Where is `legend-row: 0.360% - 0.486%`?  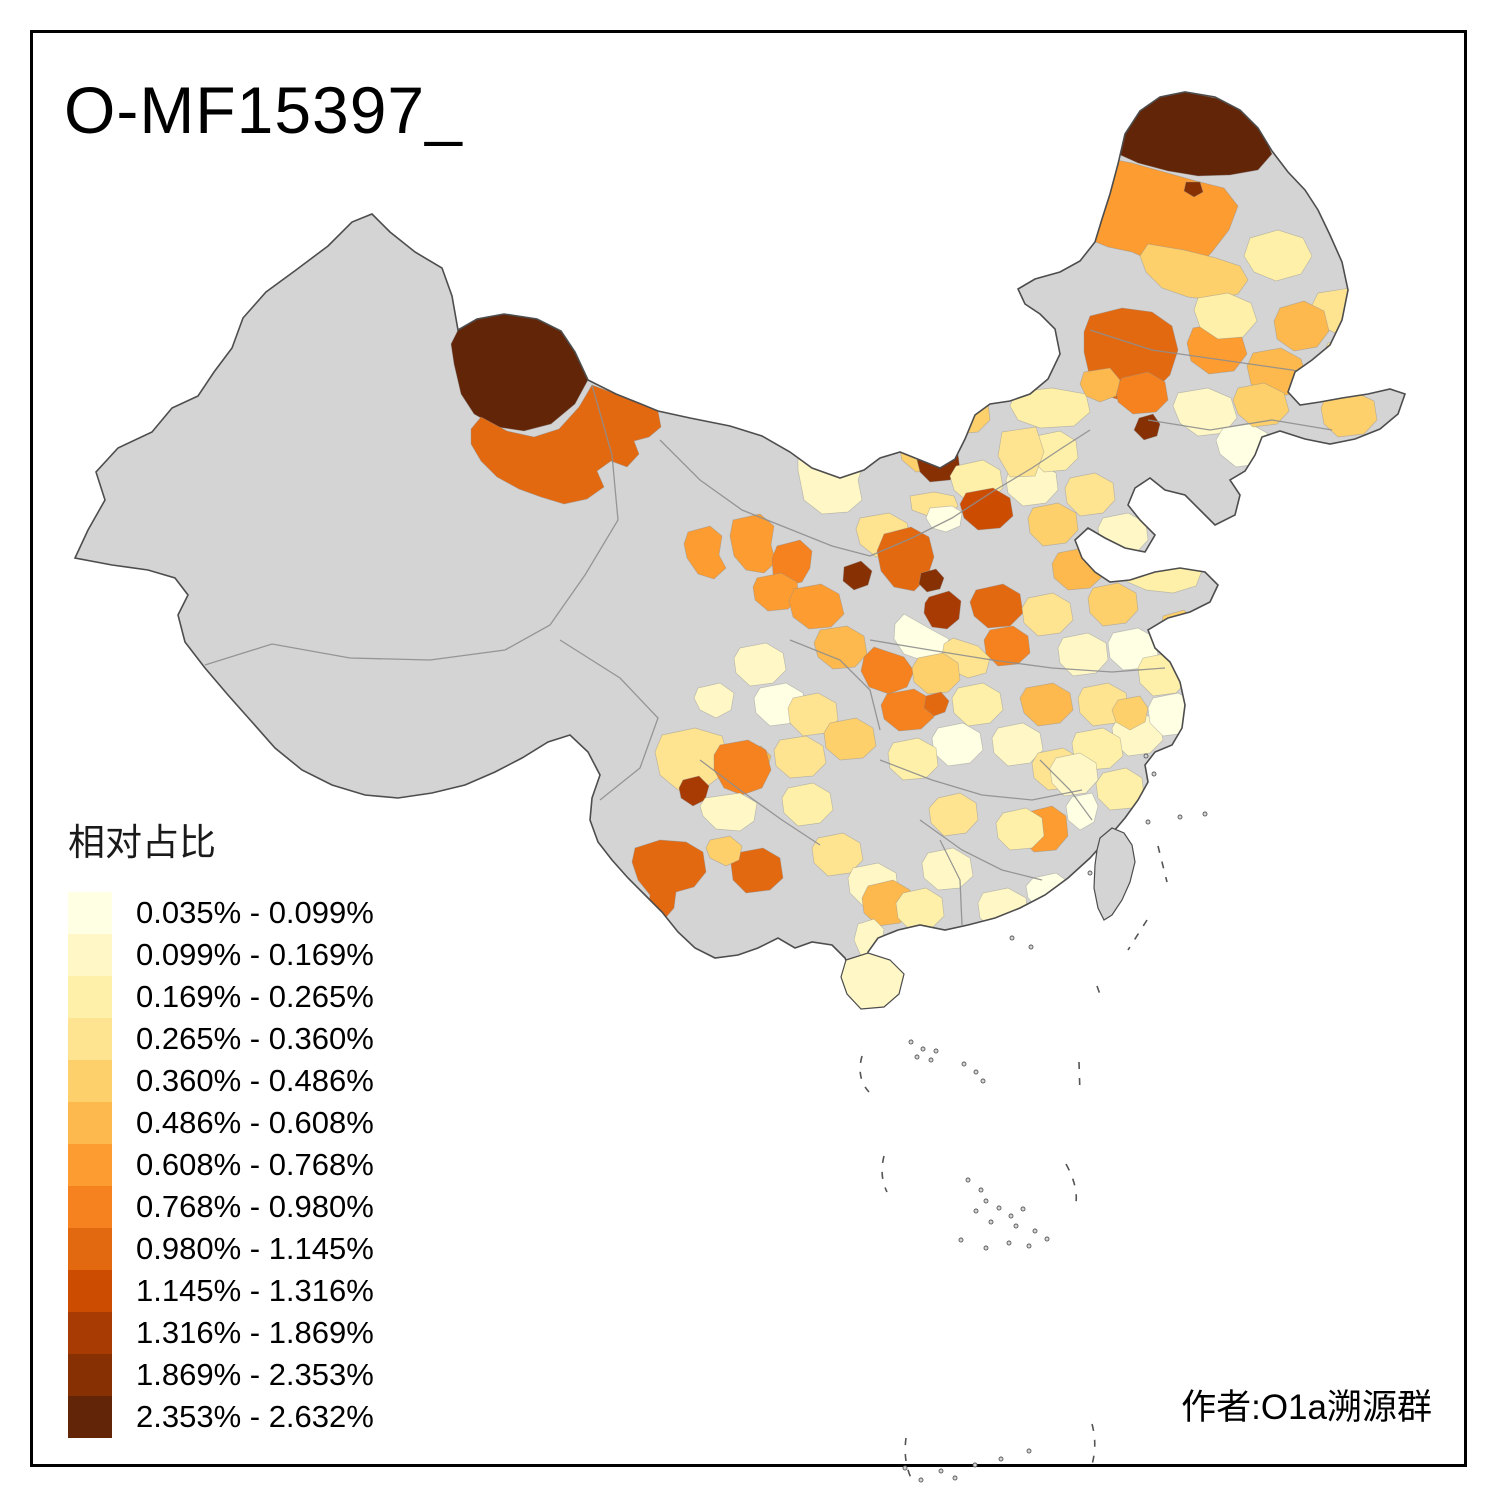
legend-row: 0.360% - 0.486% is located at coordinates (221, 1081).